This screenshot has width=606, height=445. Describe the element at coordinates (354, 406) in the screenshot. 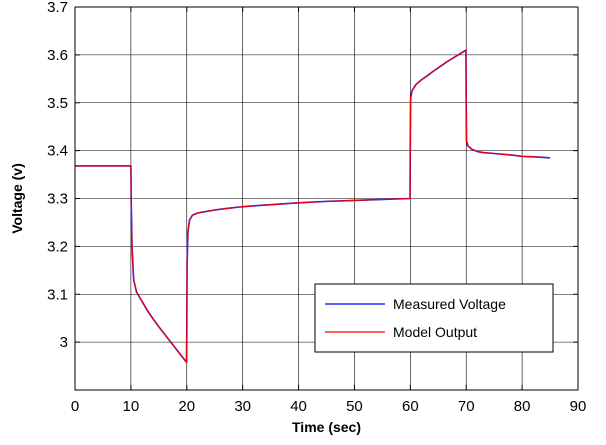

I see `x-tick-label: 50` at that location.